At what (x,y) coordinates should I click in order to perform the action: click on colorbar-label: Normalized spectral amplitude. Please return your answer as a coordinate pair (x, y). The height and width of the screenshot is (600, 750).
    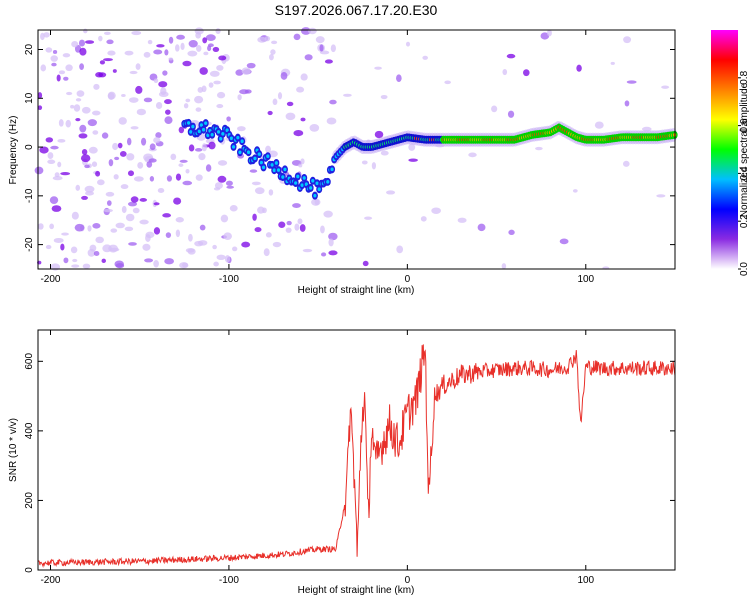
    Looking at the image, I should click on (744, 149).